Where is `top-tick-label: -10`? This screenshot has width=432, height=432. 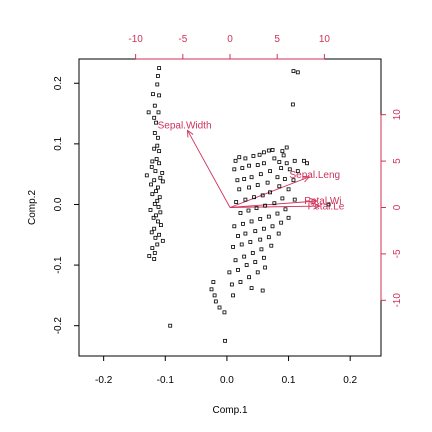 top-tick-label: -10 is located at coordinates (135, 39).